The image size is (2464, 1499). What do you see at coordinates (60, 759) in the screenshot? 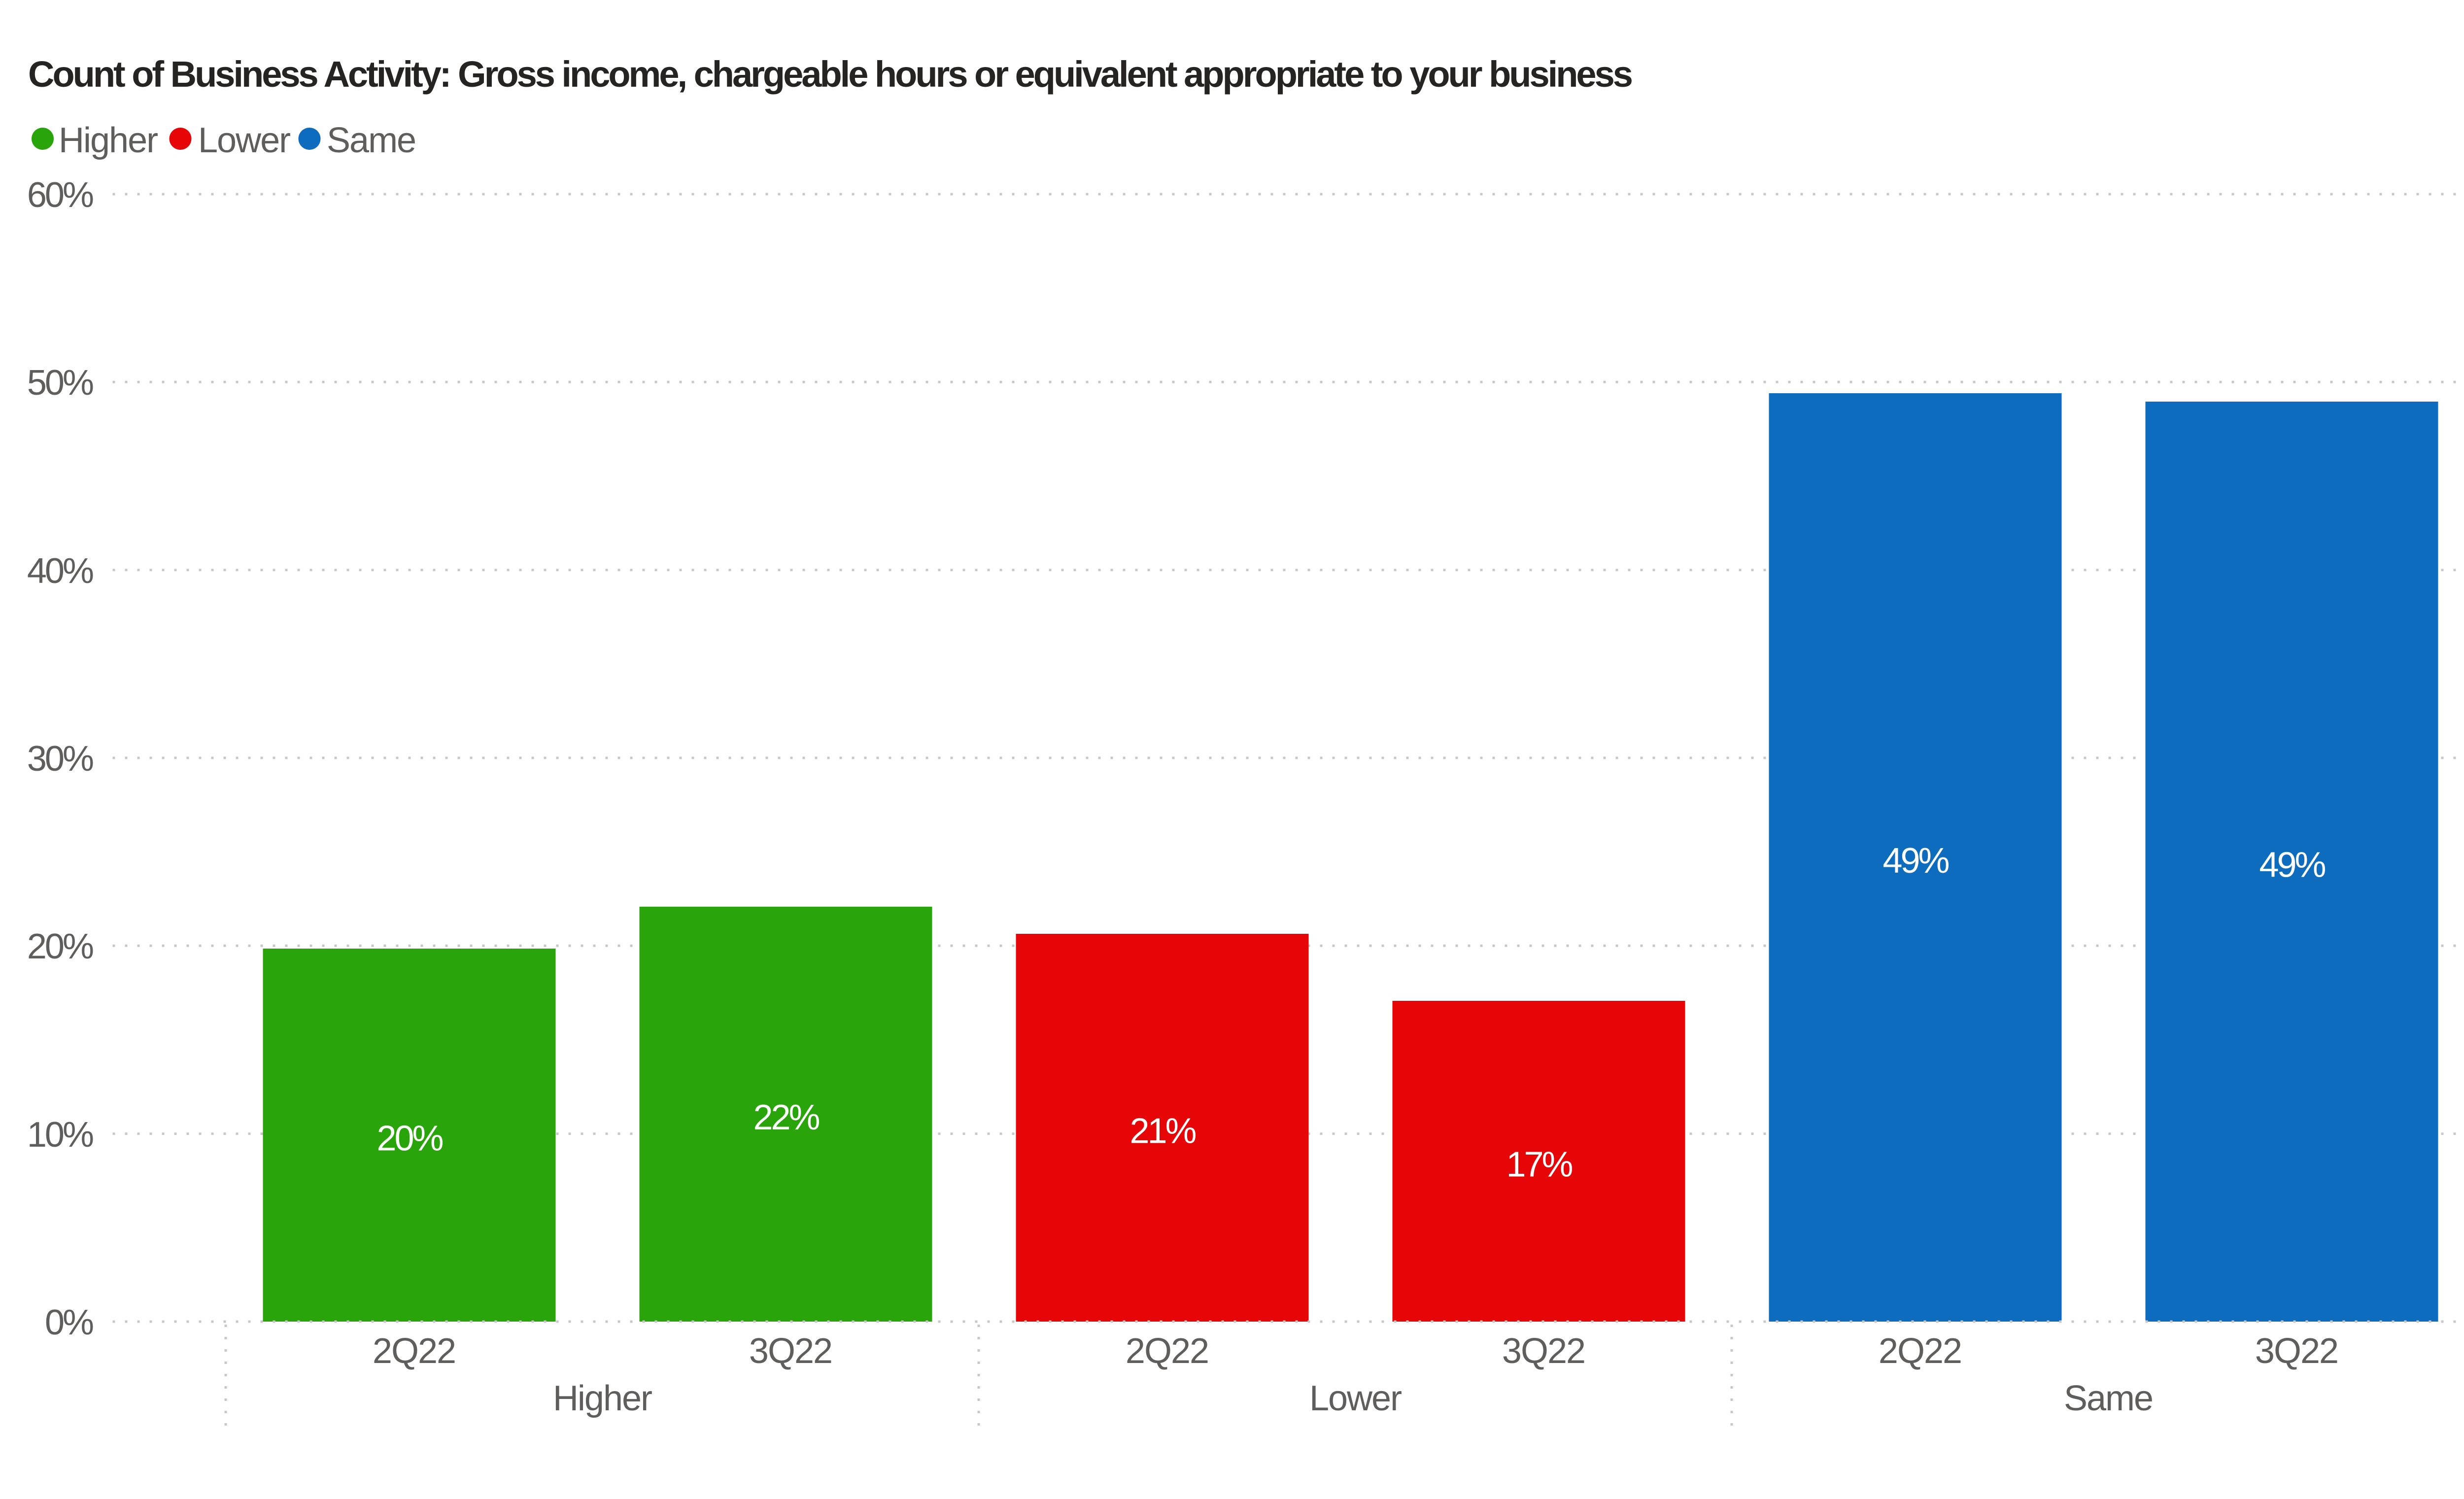
I see `svg-text: 30%` at bounding box center [60, 759].